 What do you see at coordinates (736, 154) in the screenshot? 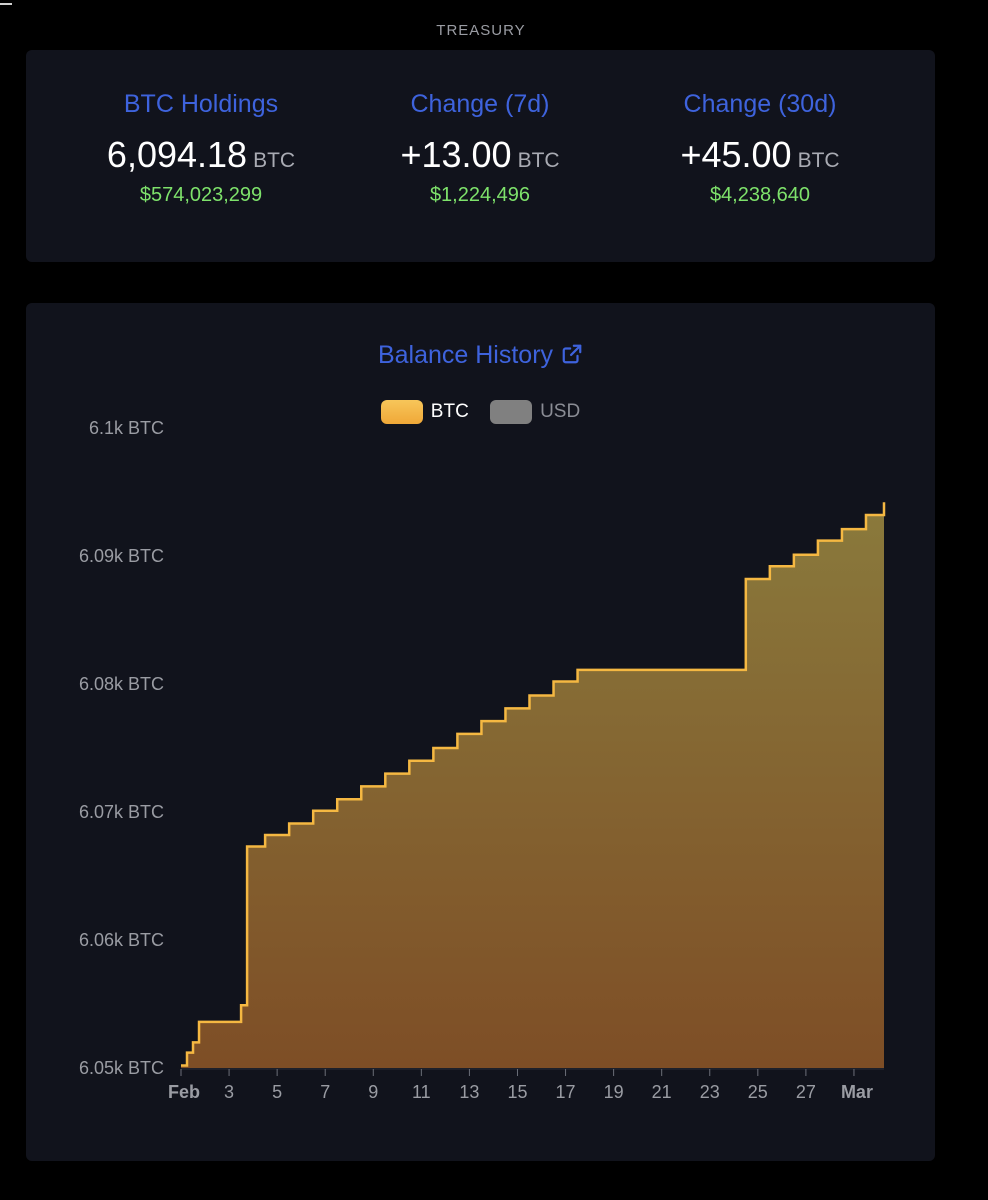
I see `stat-value: +45.00` at bounding box center [736, 154].